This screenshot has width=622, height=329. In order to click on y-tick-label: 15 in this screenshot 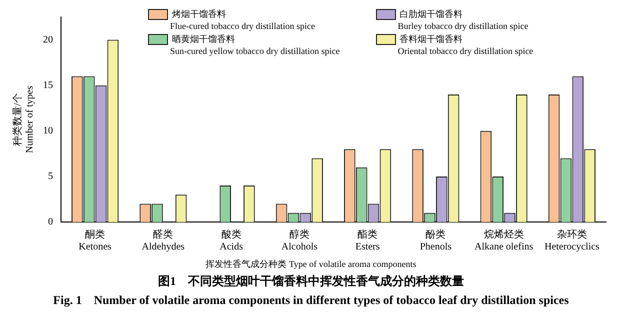, I will do `click(48, 85)`.